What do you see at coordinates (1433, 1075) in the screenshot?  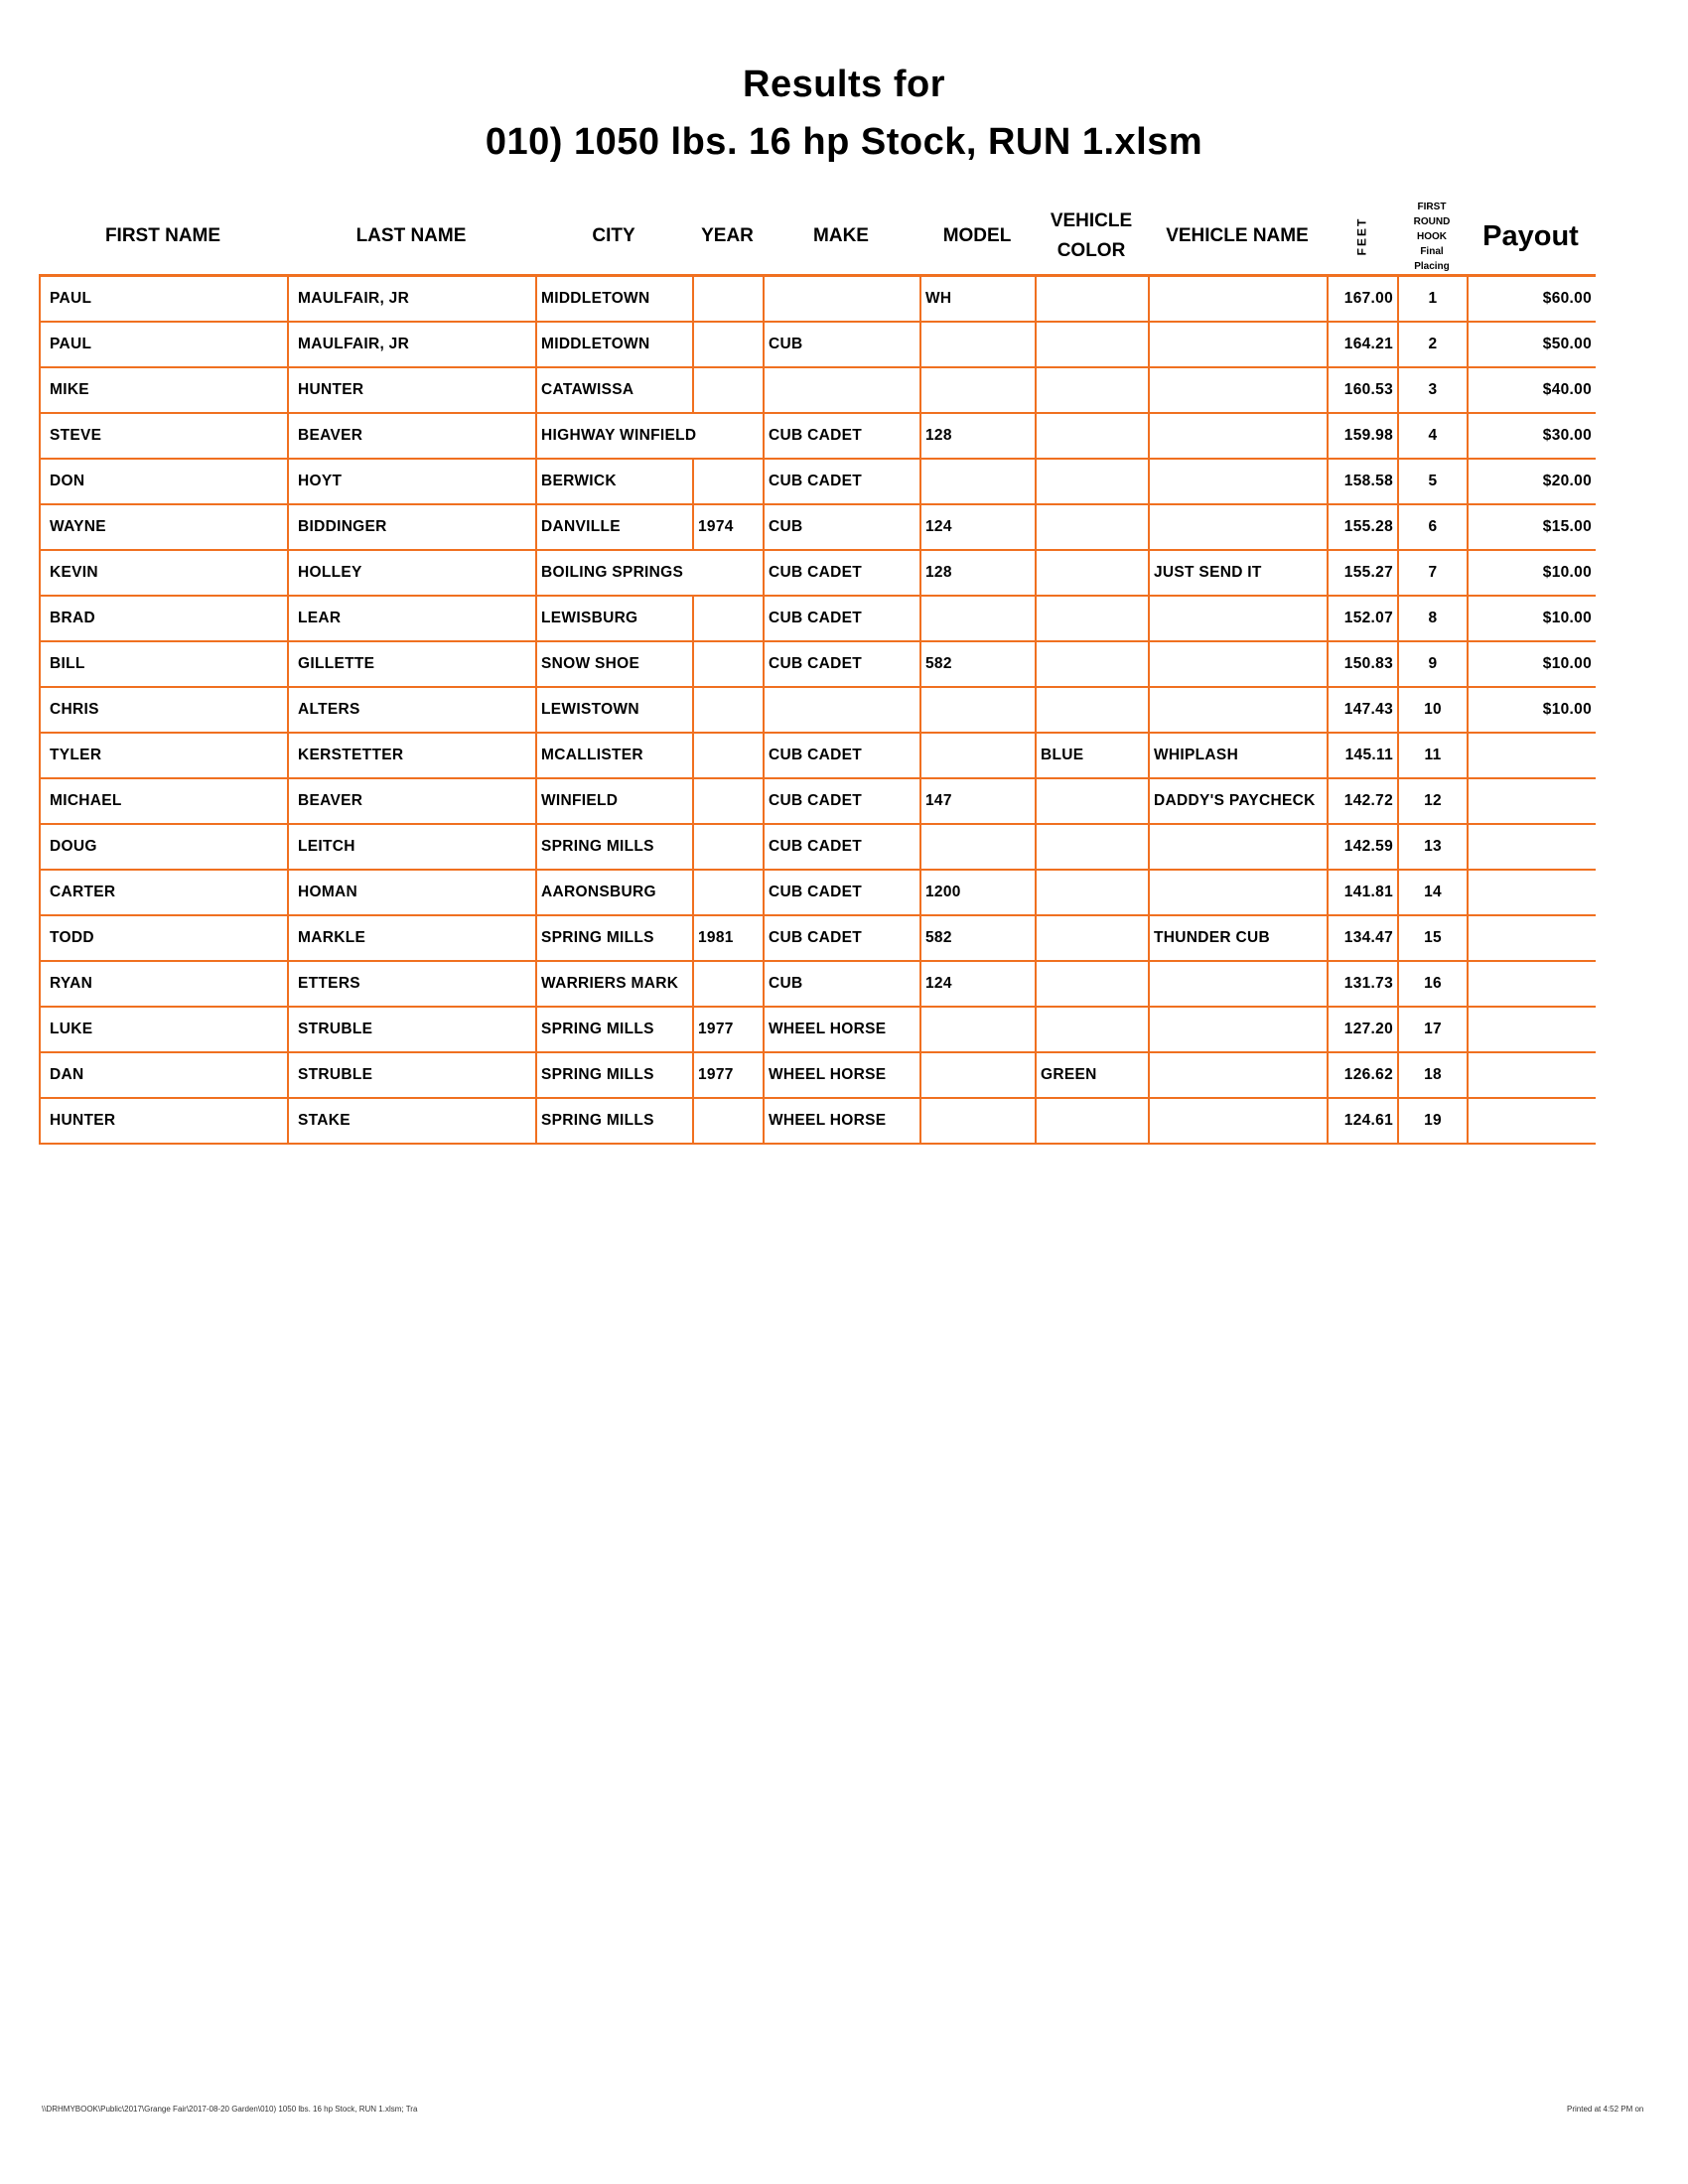 I see `cell-placing: 18` at bounding box center [1433, 1075].